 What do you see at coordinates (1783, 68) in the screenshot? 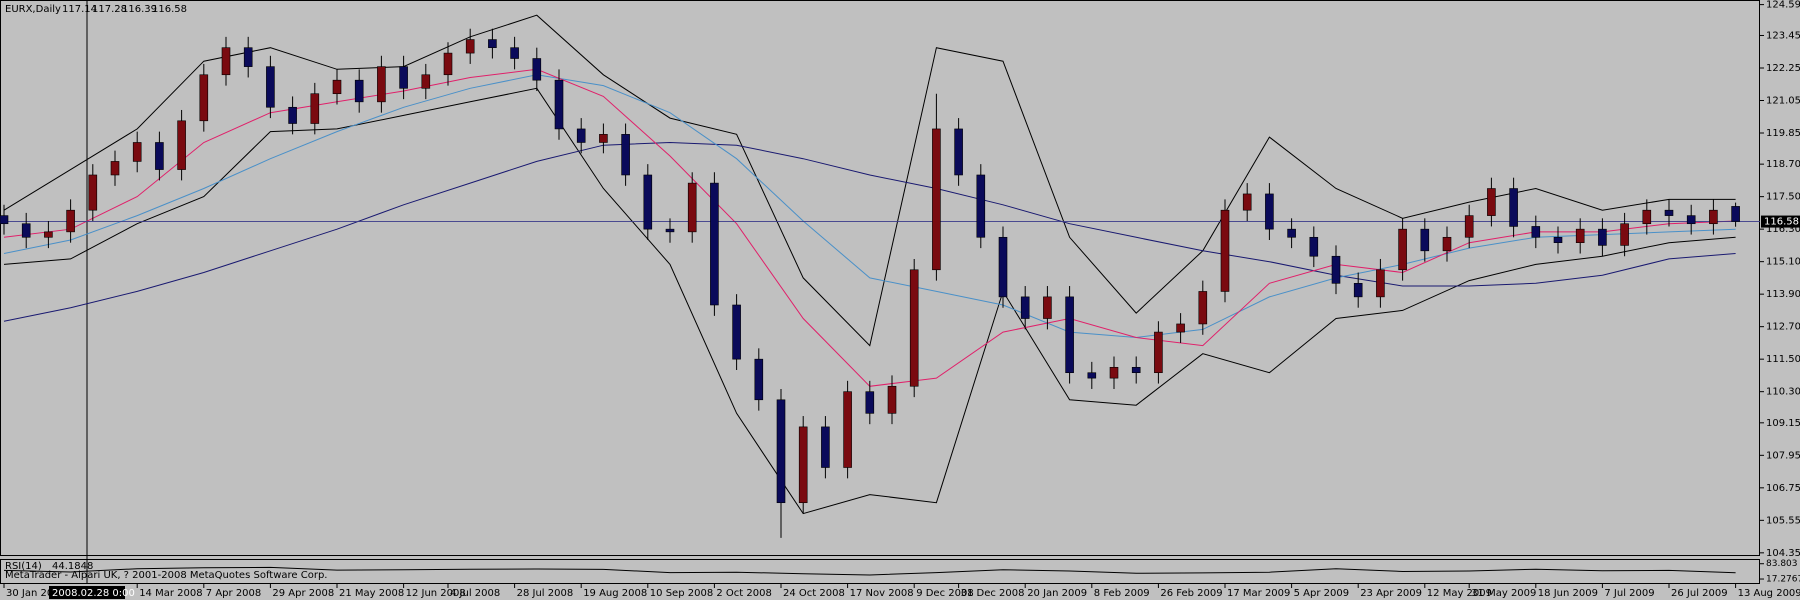
I see `y-tick-label: 122.25` at bounding box center [1783, 68].